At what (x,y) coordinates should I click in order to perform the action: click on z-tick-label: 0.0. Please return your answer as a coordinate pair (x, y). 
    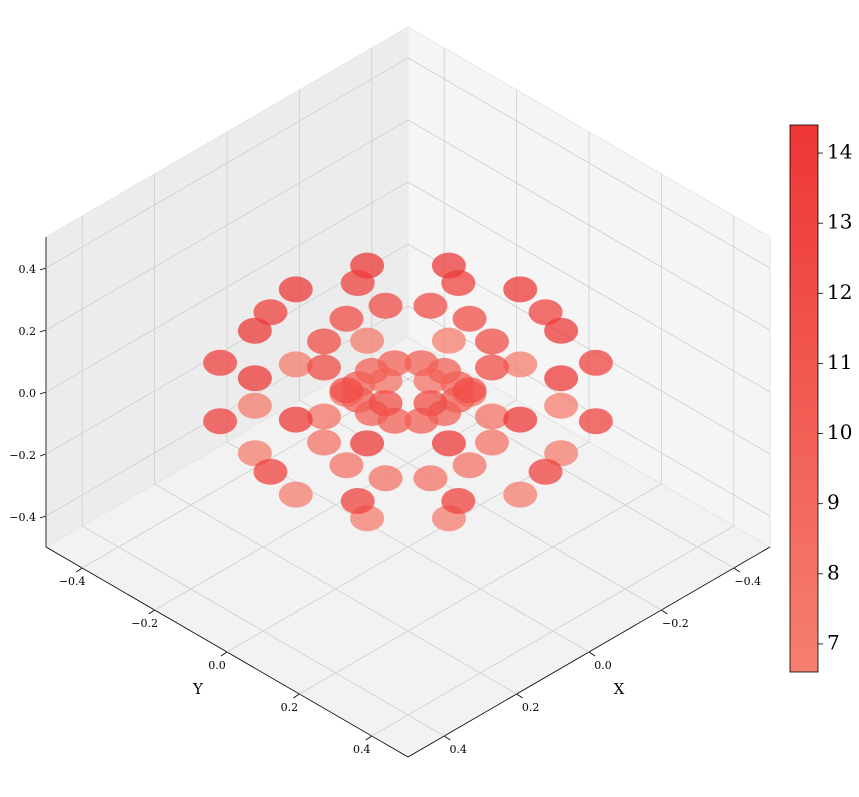
    Looking at the image, I should click on (28, 393).